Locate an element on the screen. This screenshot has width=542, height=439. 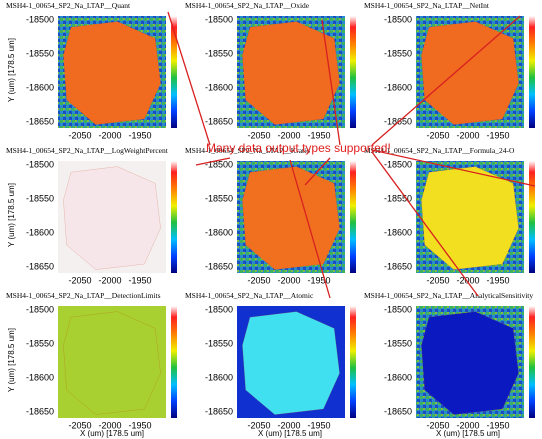
annotation: Many data output types supported! is located at coordinates (298, 148).